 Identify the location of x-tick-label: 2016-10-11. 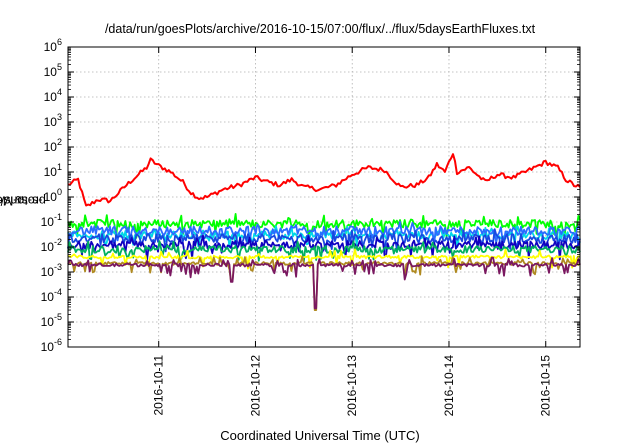
(159, 385).